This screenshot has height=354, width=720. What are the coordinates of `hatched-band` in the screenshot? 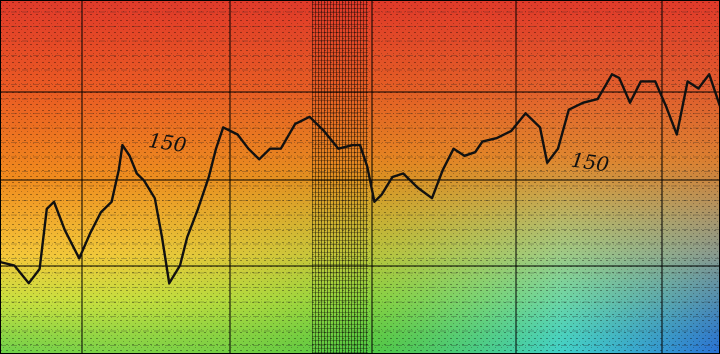 It's located at (340, 177).